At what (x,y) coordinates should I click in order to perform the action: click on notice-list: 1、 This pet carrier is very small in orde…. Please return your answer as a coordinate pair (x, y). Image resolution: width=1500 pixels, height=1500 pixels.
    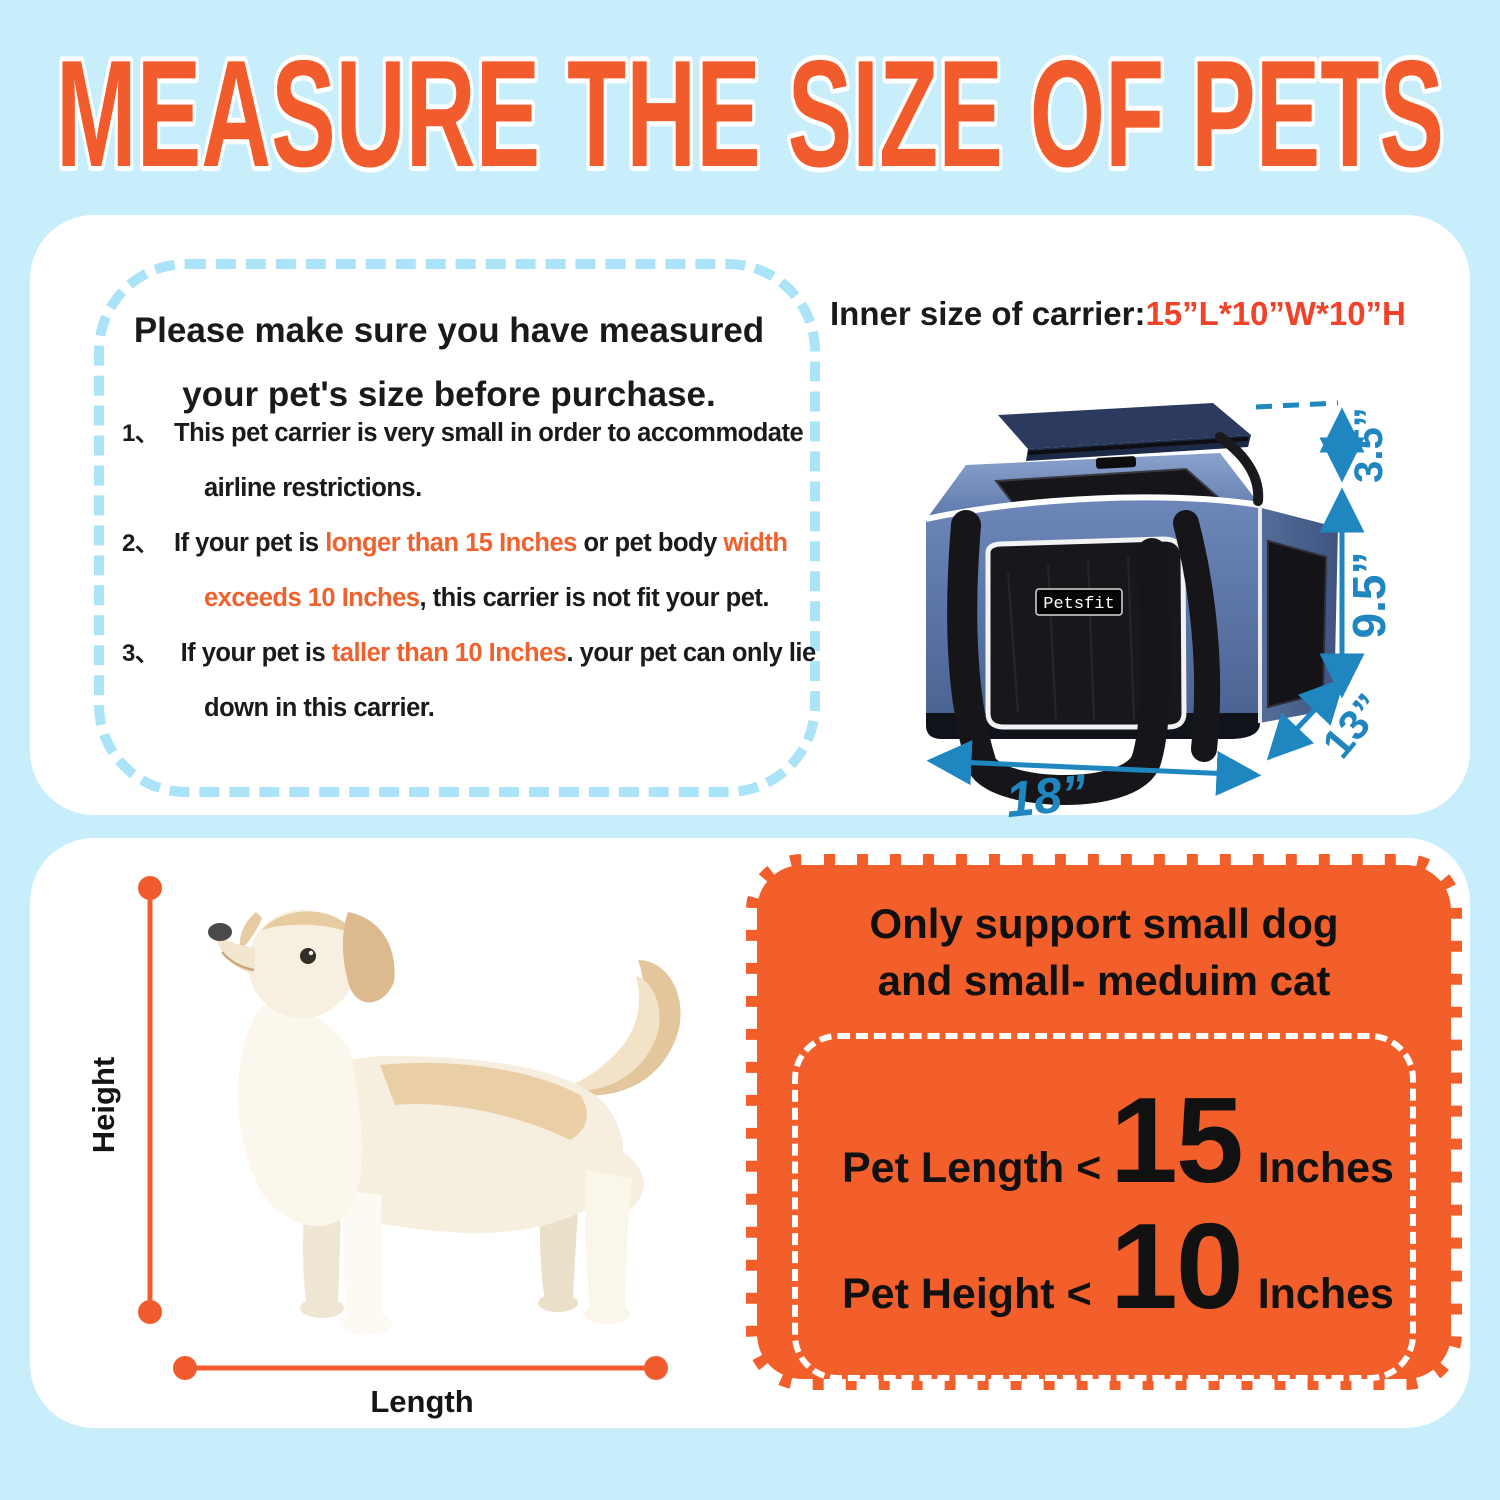
    Looking at the image, I should click on (469, 571).